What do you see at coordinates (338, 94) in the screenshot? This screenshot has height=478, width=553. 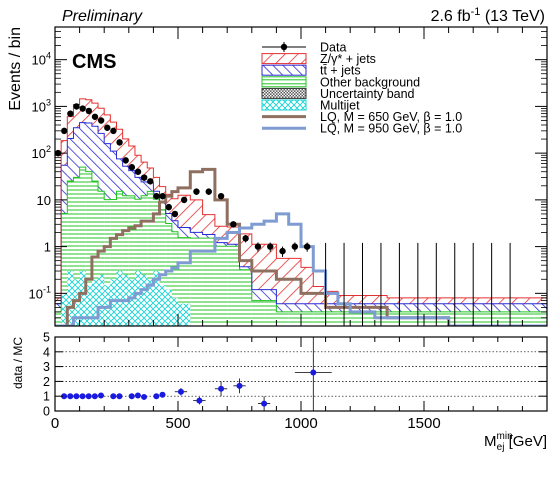 I see `legend-entry-unc: Uncertainty band` at bounding box center [338, 94].